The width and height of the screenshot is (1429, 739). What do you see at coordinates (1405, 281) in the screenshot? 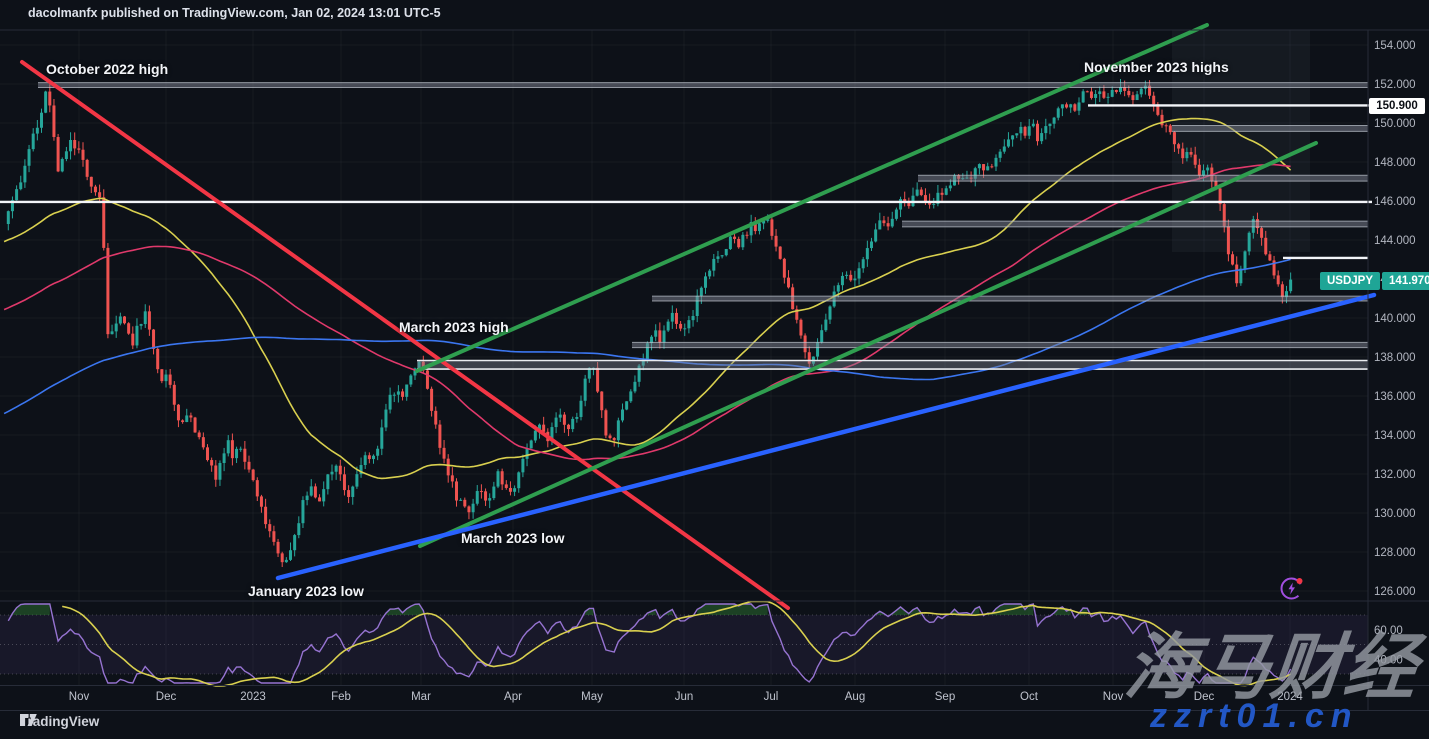
I see `last-price-chip: 141.970` at bounding box center [1405, 281].